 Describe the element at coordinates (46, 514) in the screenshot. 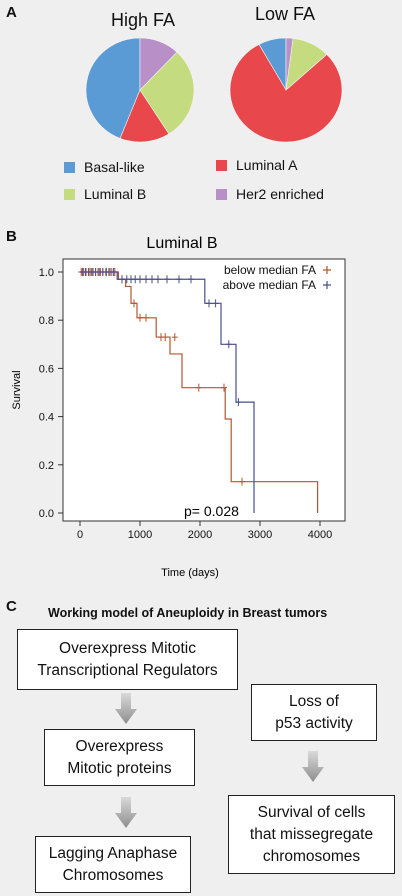

I see `y-tick-label: 0.0` at that location.